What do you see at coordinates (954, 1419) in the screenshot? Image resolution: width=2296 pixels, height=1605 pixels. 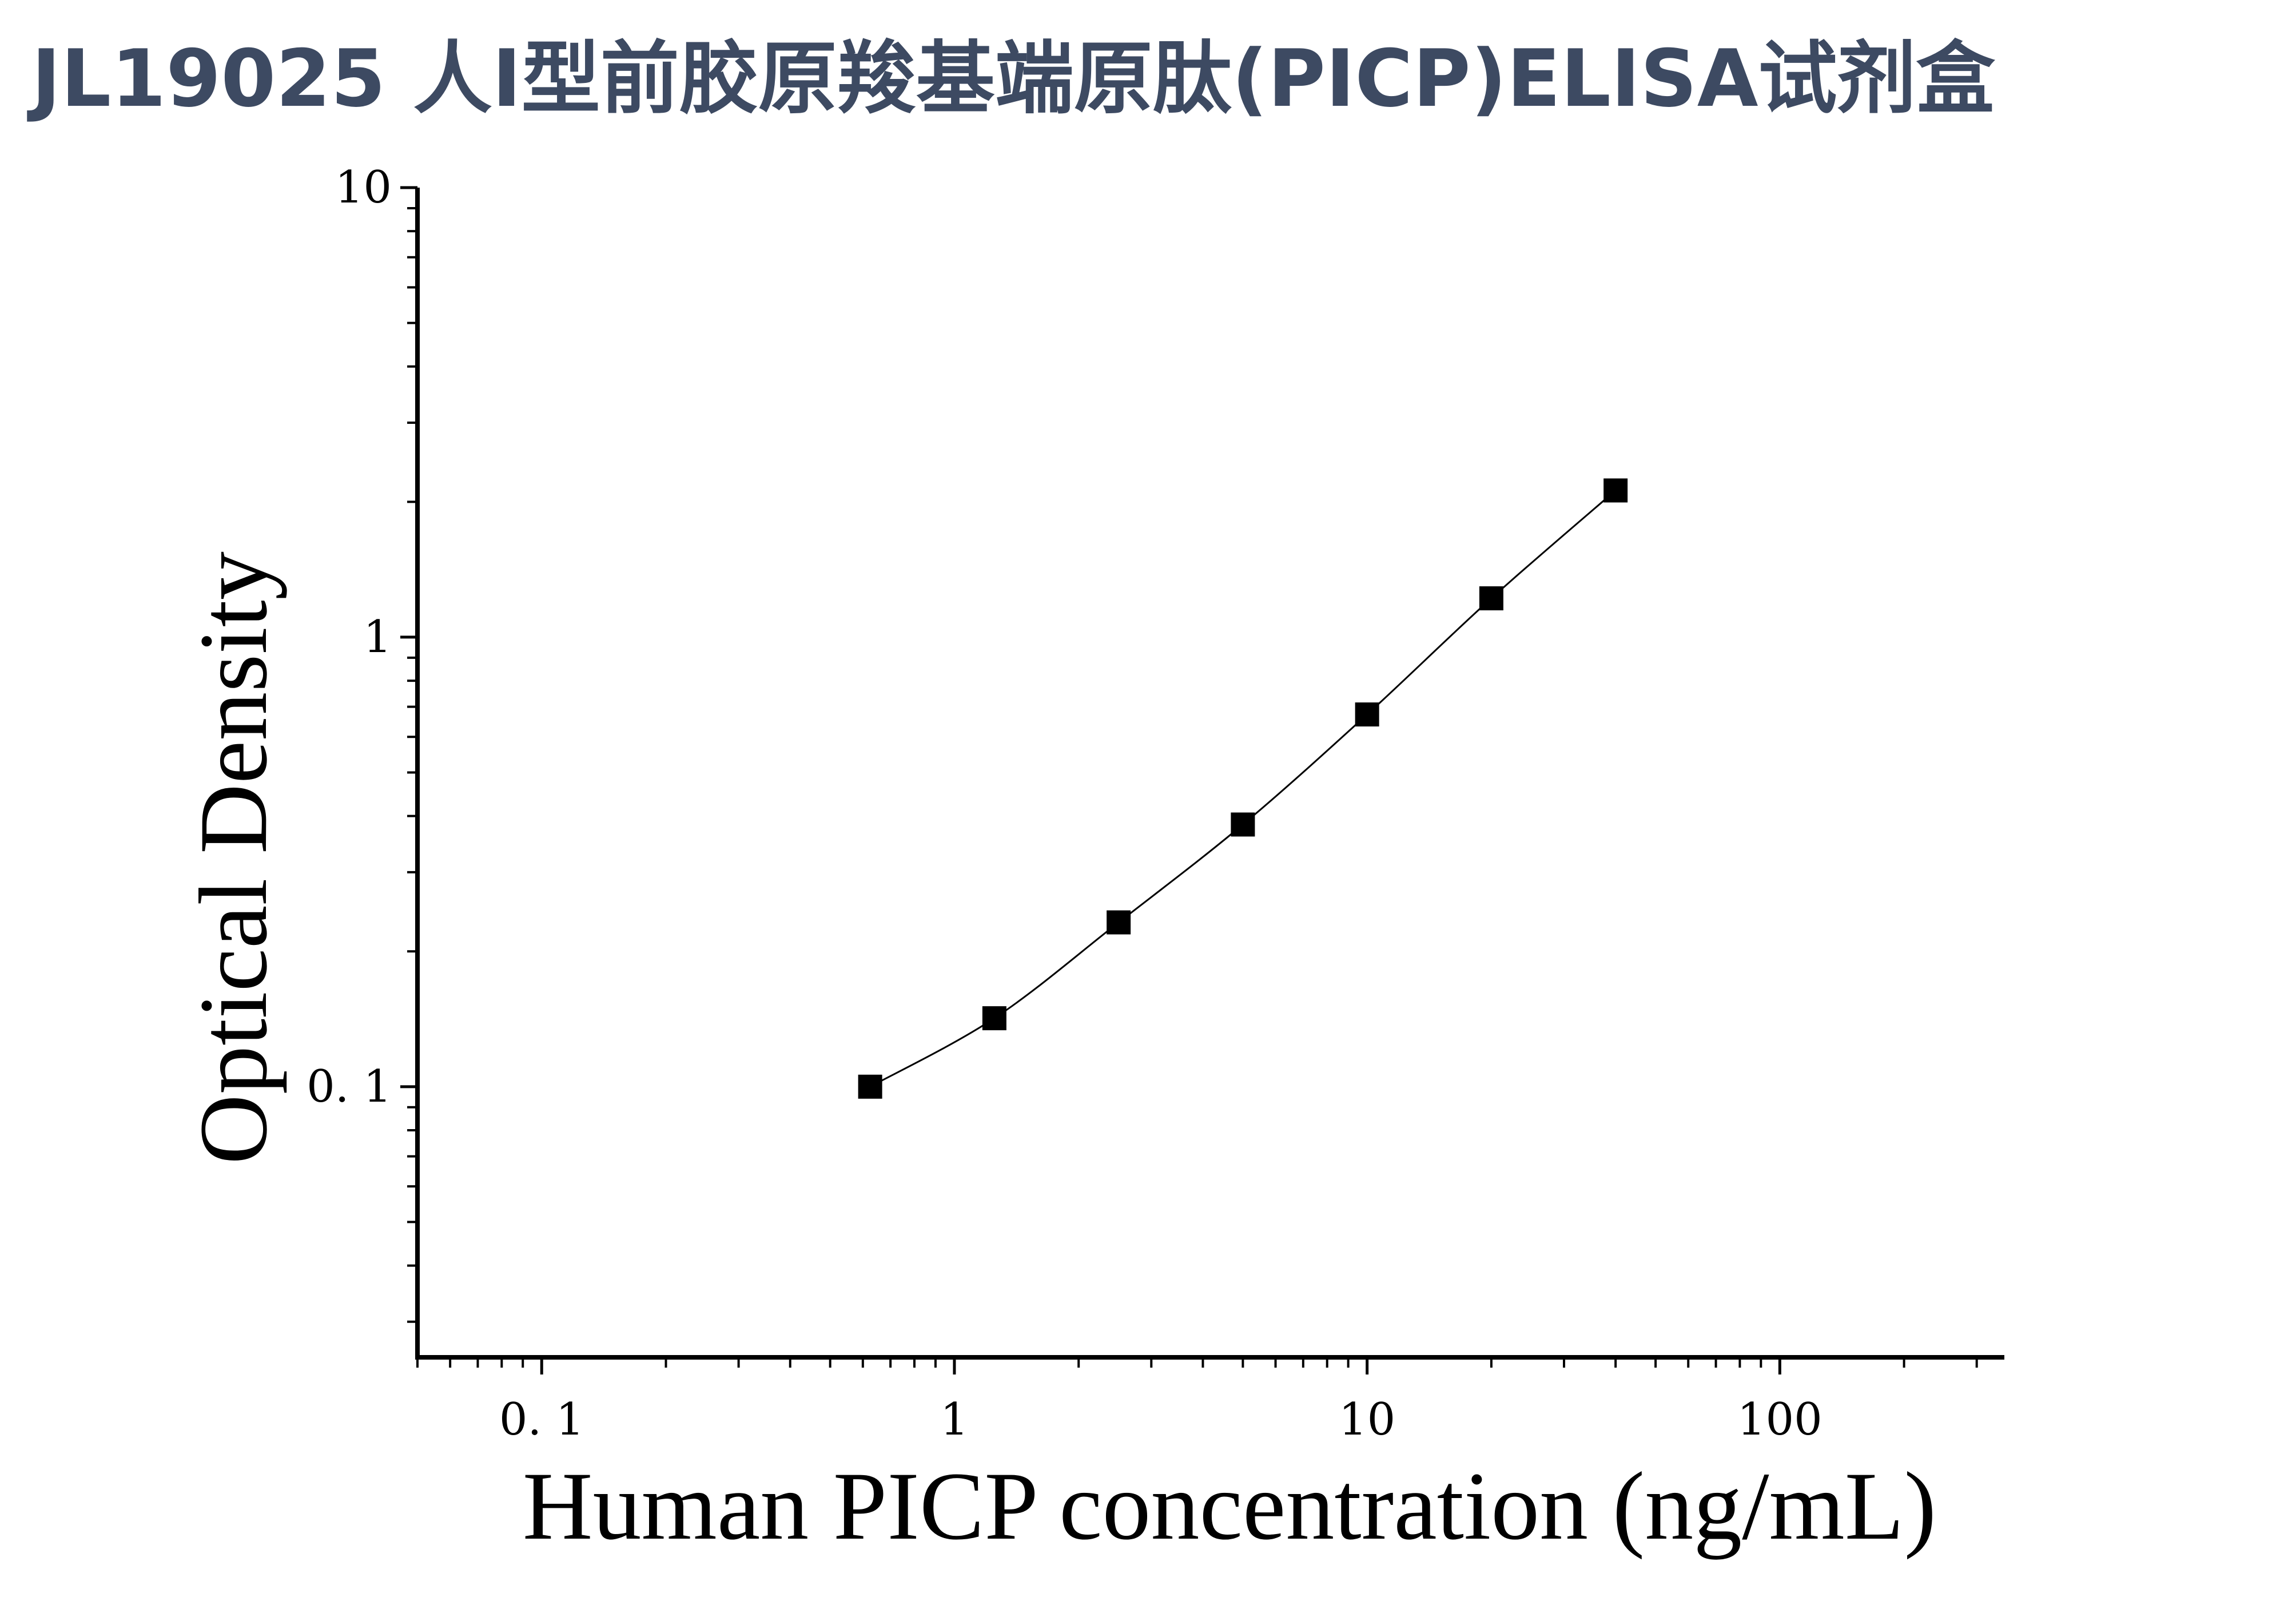 I see `x-tick-label: 1` at bounding box center [954, 1419].